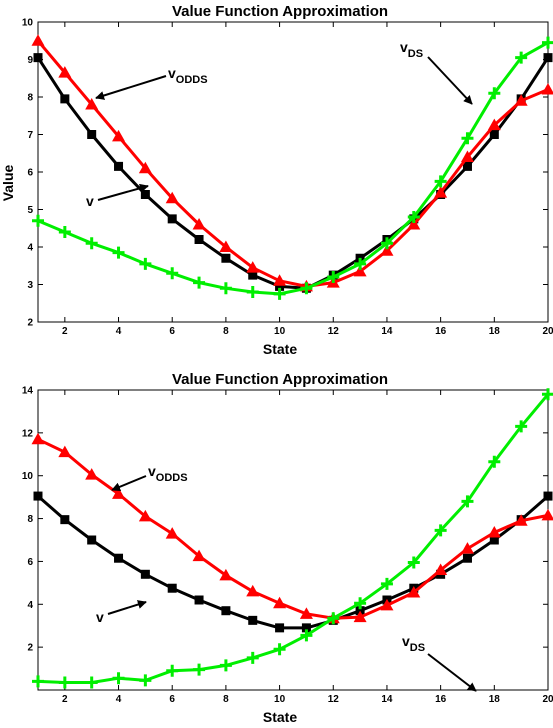 This screenshot has height=728, width=553. What do you see at coordinates (30, 285) in the screenshot?
I see `y-tick-label: 3` at bounding box center [30, 285].